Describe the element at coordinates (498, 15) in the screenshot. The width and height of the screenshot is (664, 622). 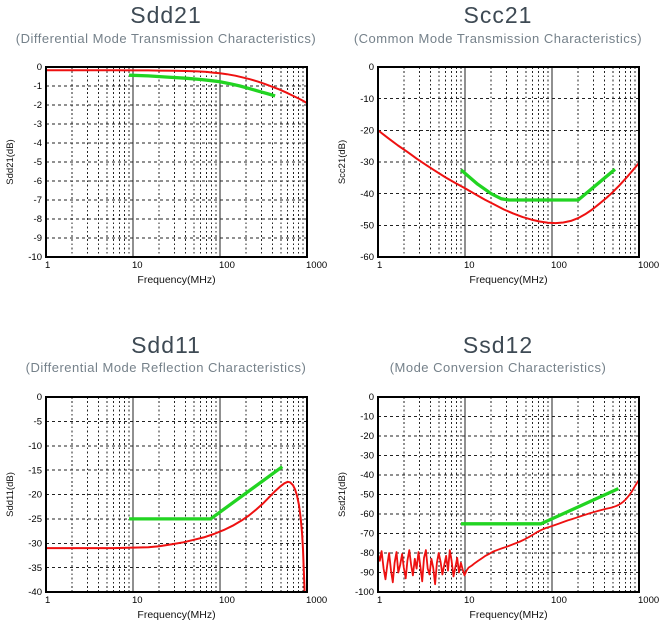
I see `chart-title: Scc21` at that location.